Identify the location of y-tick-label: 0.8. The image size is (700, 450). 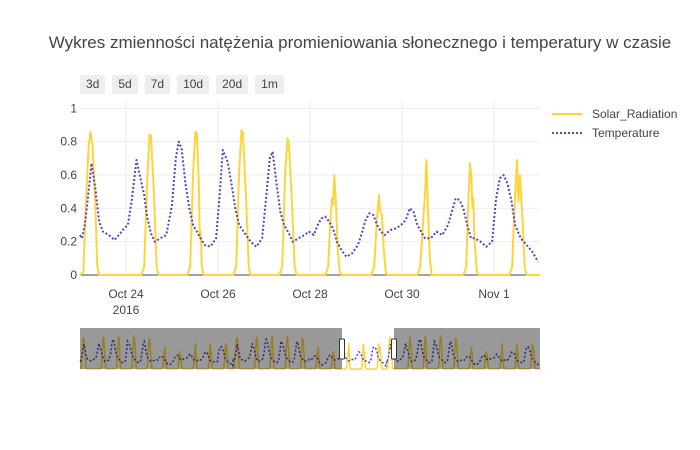
(68, 142).